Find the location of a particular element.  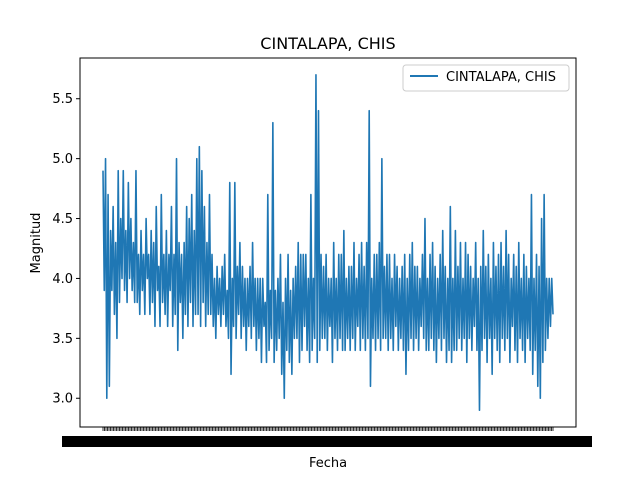

y-tick-label: 3.0 is located at coordinates (62, 399).